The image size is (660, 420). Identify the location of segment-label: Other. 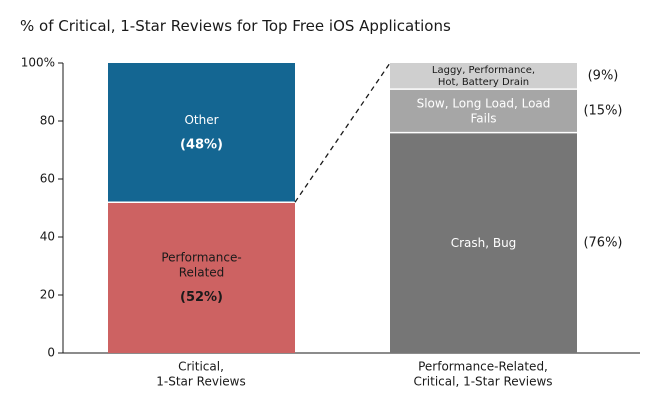
(201, 120).